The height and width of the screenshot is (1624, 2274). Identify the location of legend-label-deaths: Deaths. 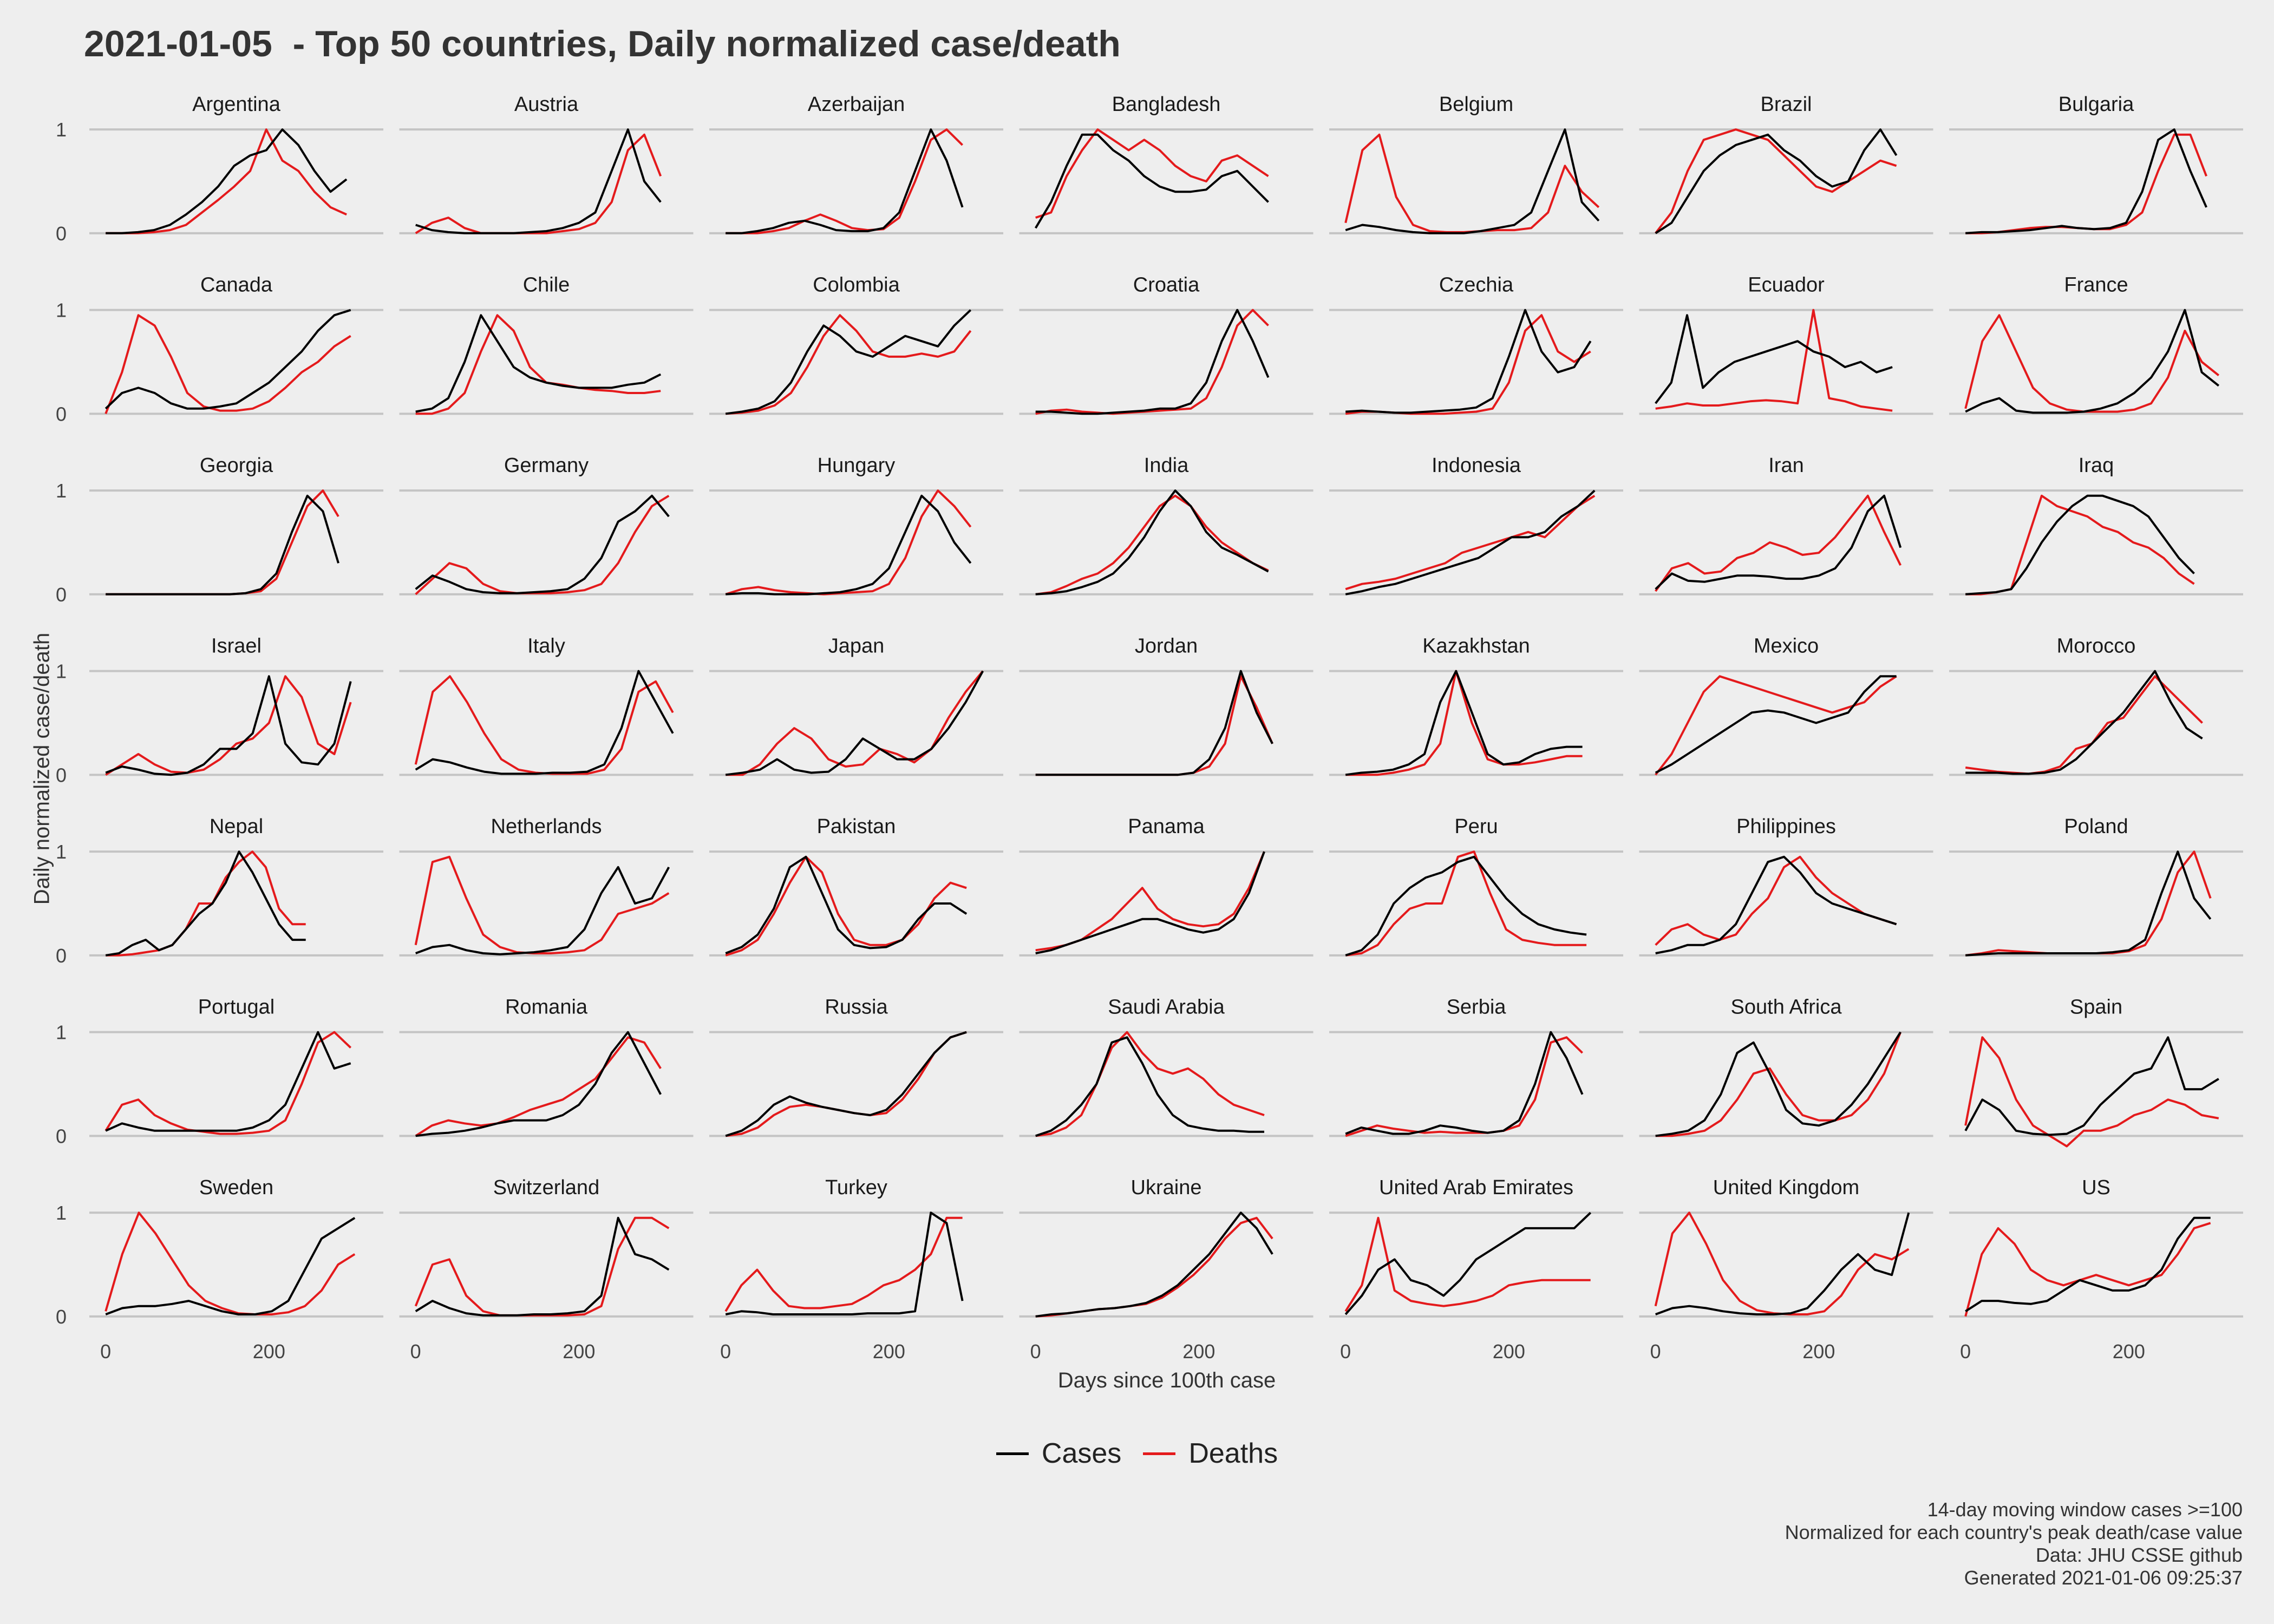
(1233, 1453).